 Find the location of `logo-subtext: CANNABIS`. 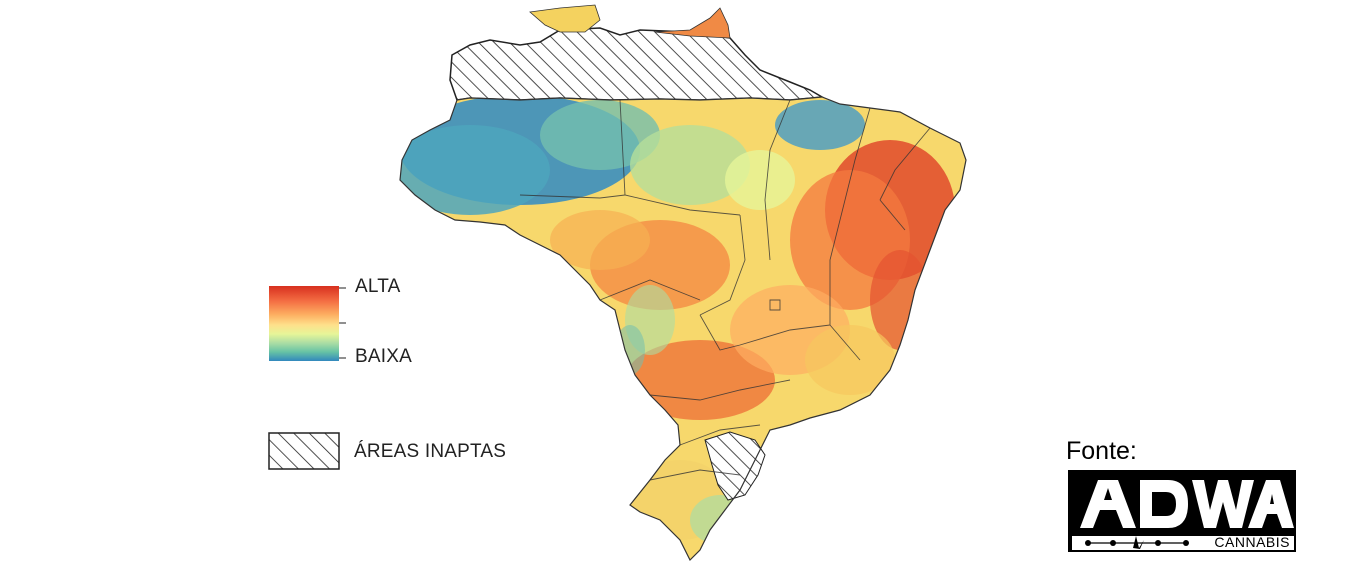

logo-subtext: CANNABIS is located at coordinates (1252, 542).